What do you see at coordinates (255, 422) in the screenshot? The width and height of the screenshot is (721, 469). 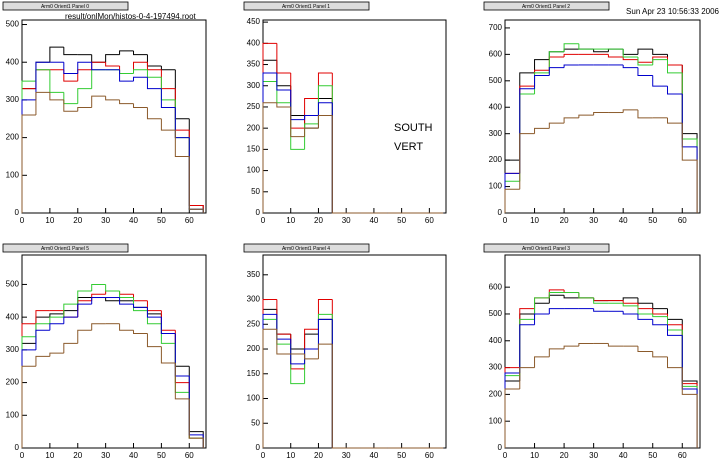 I see `y-tick-label: 50` at bounding box center [255, 422].